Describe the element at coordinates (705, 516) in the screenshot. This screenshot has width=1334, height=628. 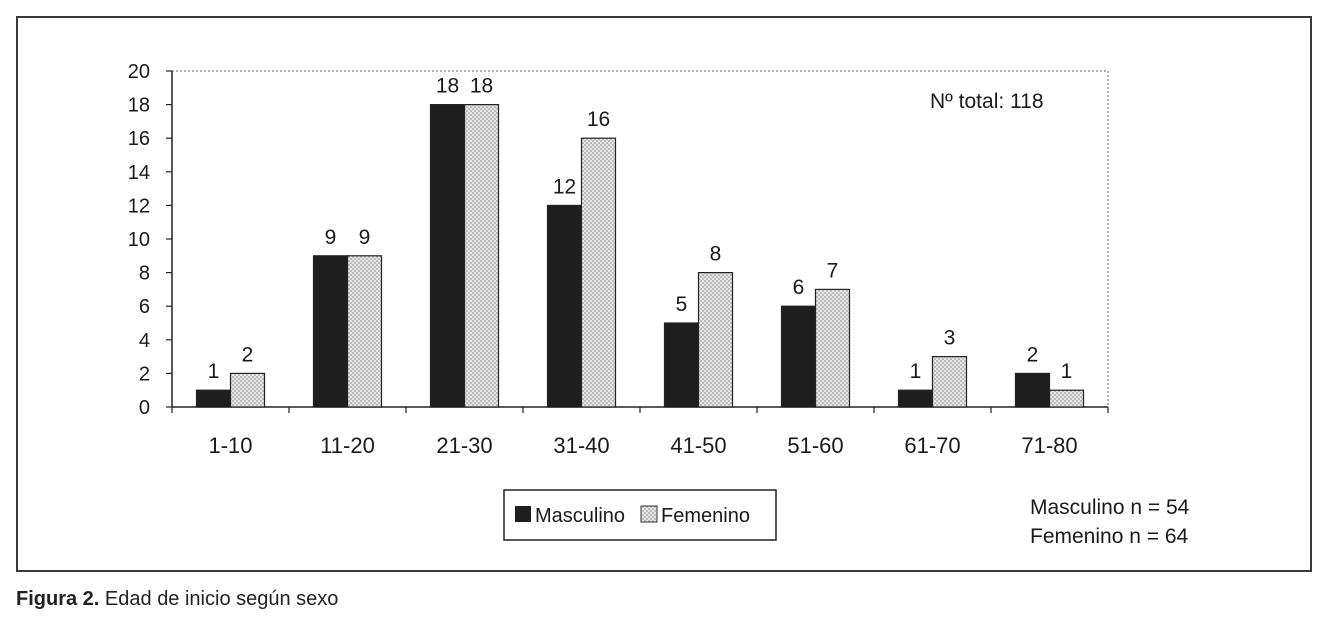
I see `legend-label-femenino: Femenino` at that location.